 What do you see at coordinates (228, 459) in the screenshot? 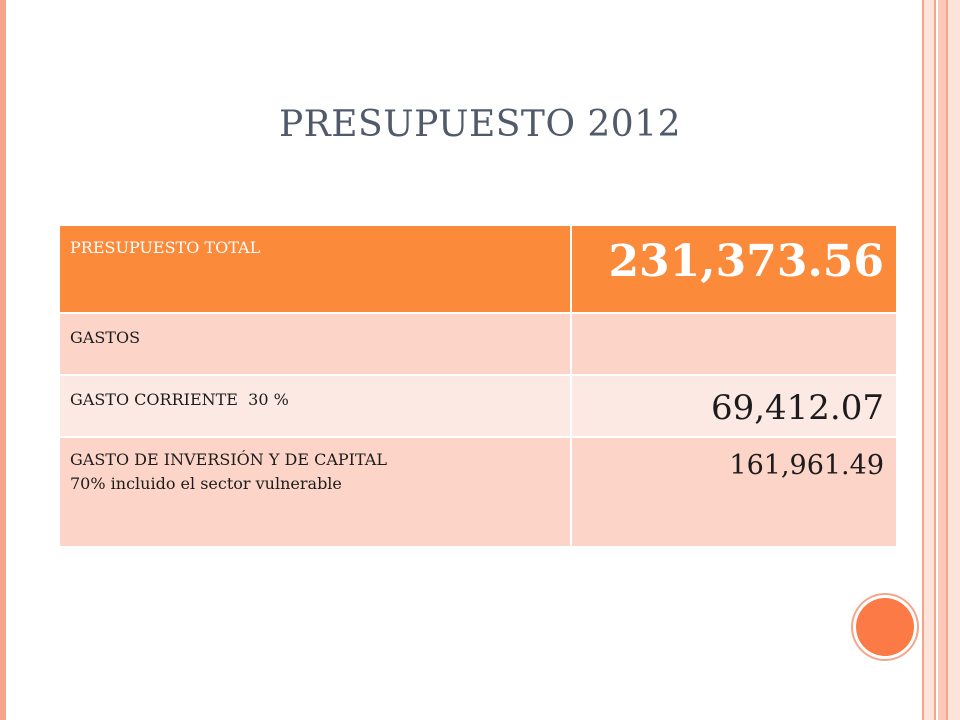
I see `label-gasto-inversion-line1: GASTO DE INVERSIÓN Y DE CAPITAL` at bounding box center [228, 459].